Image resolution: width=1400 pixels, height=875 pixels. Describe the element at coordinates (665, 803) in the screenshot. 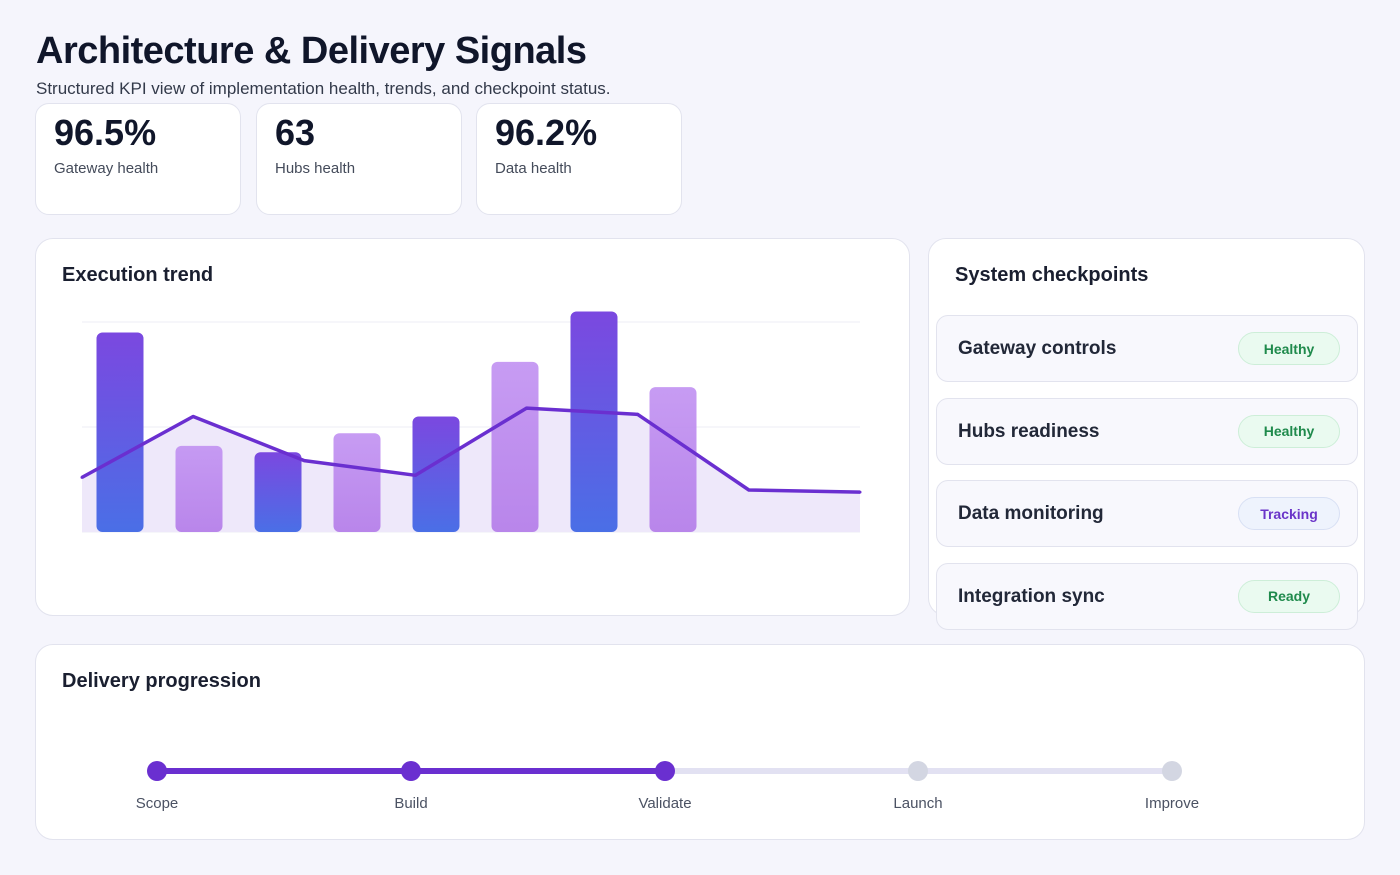

I see `step-label: Validate` at that location.